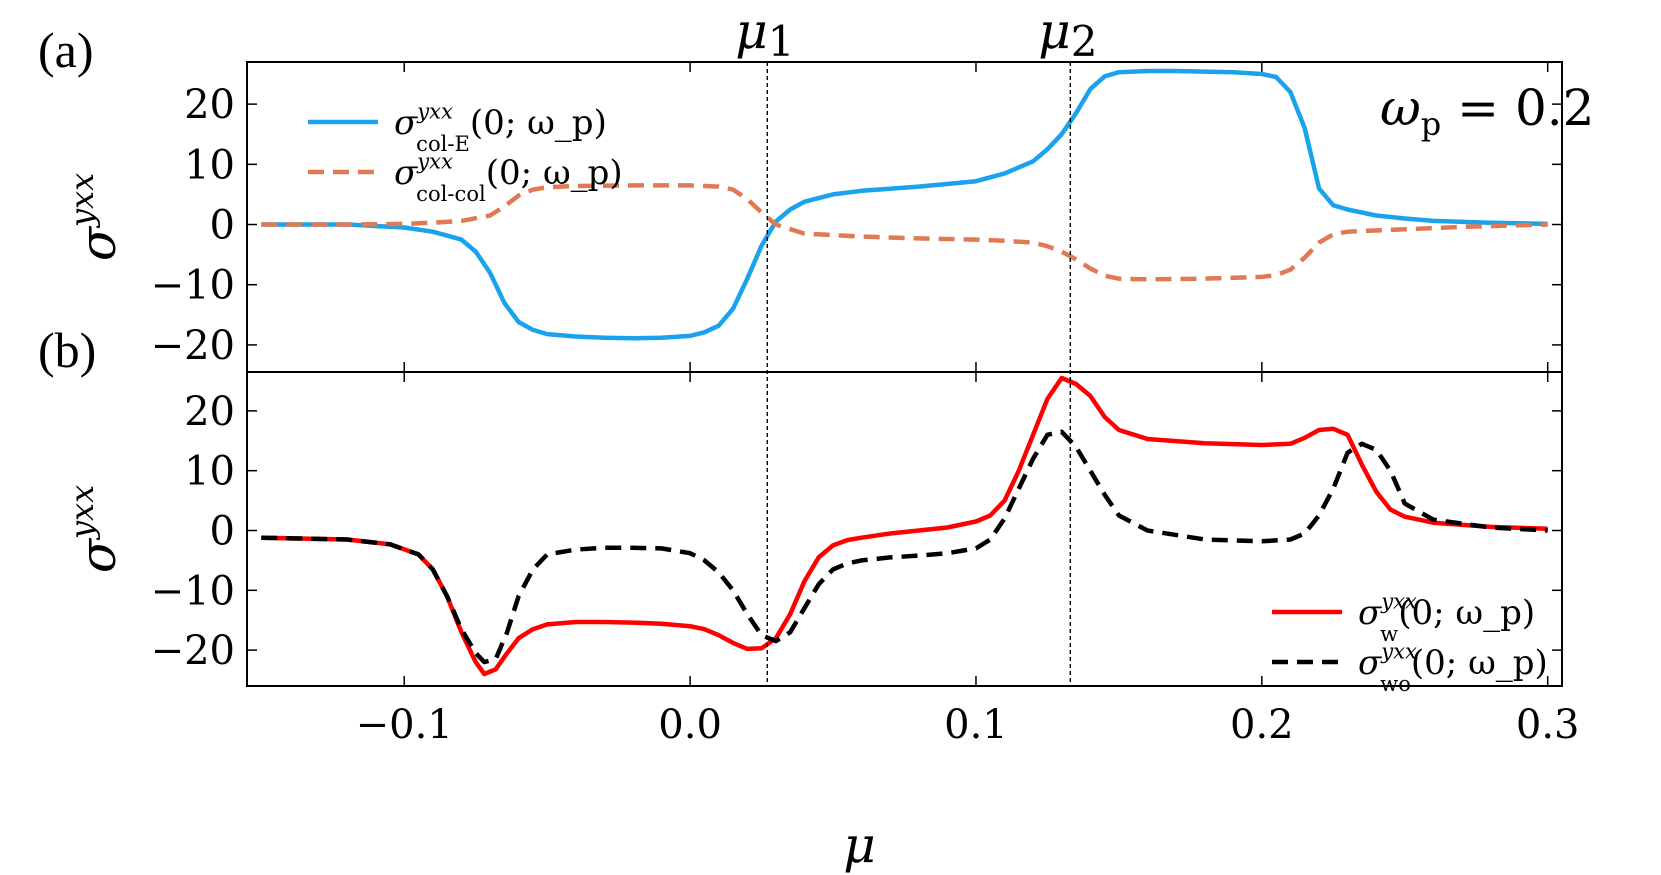 This screenshot has width=1661, height=875. Describe the element at coordinates (859, 845) in the screenshot. I see `x-axis-label: μ` at that location.